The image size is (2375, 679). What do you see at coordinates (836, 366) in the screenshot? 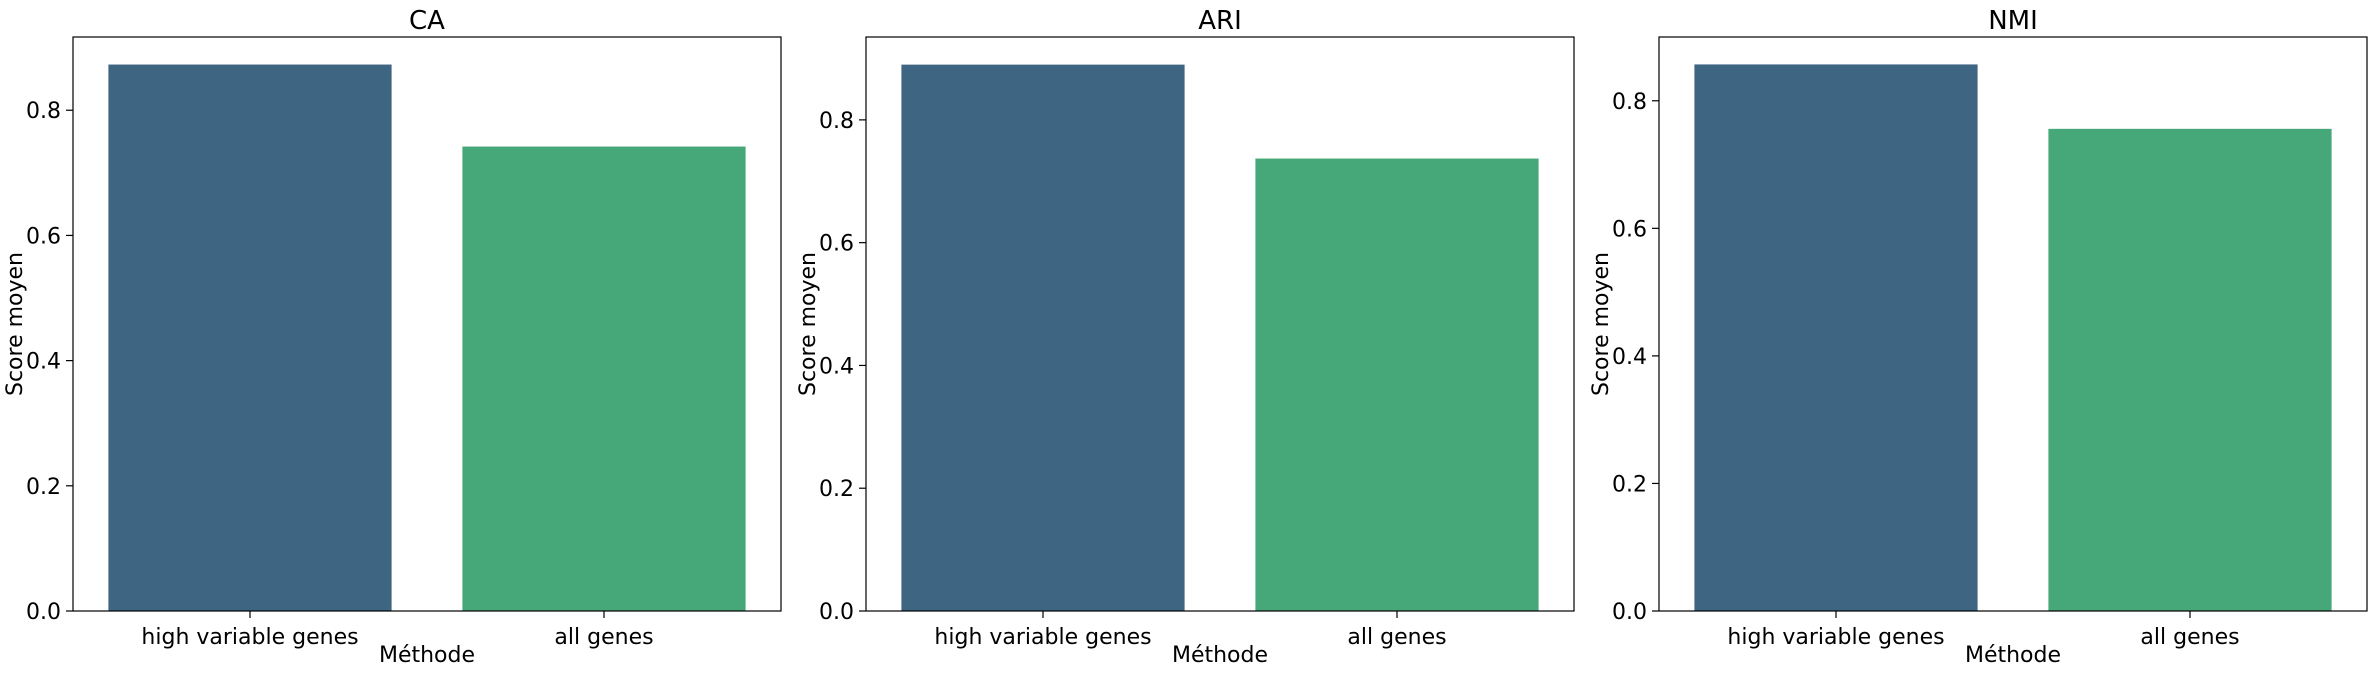
I see `chart-1-ytick-label-2: 0.4` at bounding box center [836, 366].